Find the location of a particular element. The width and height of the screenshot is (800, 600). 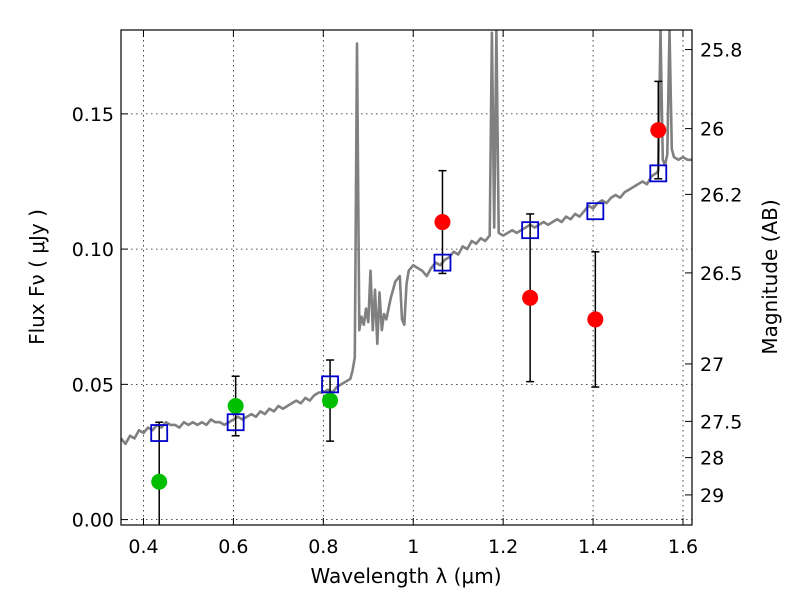

y2-axis-title: Magnitude (AB) is located at coordinates (770, 276).